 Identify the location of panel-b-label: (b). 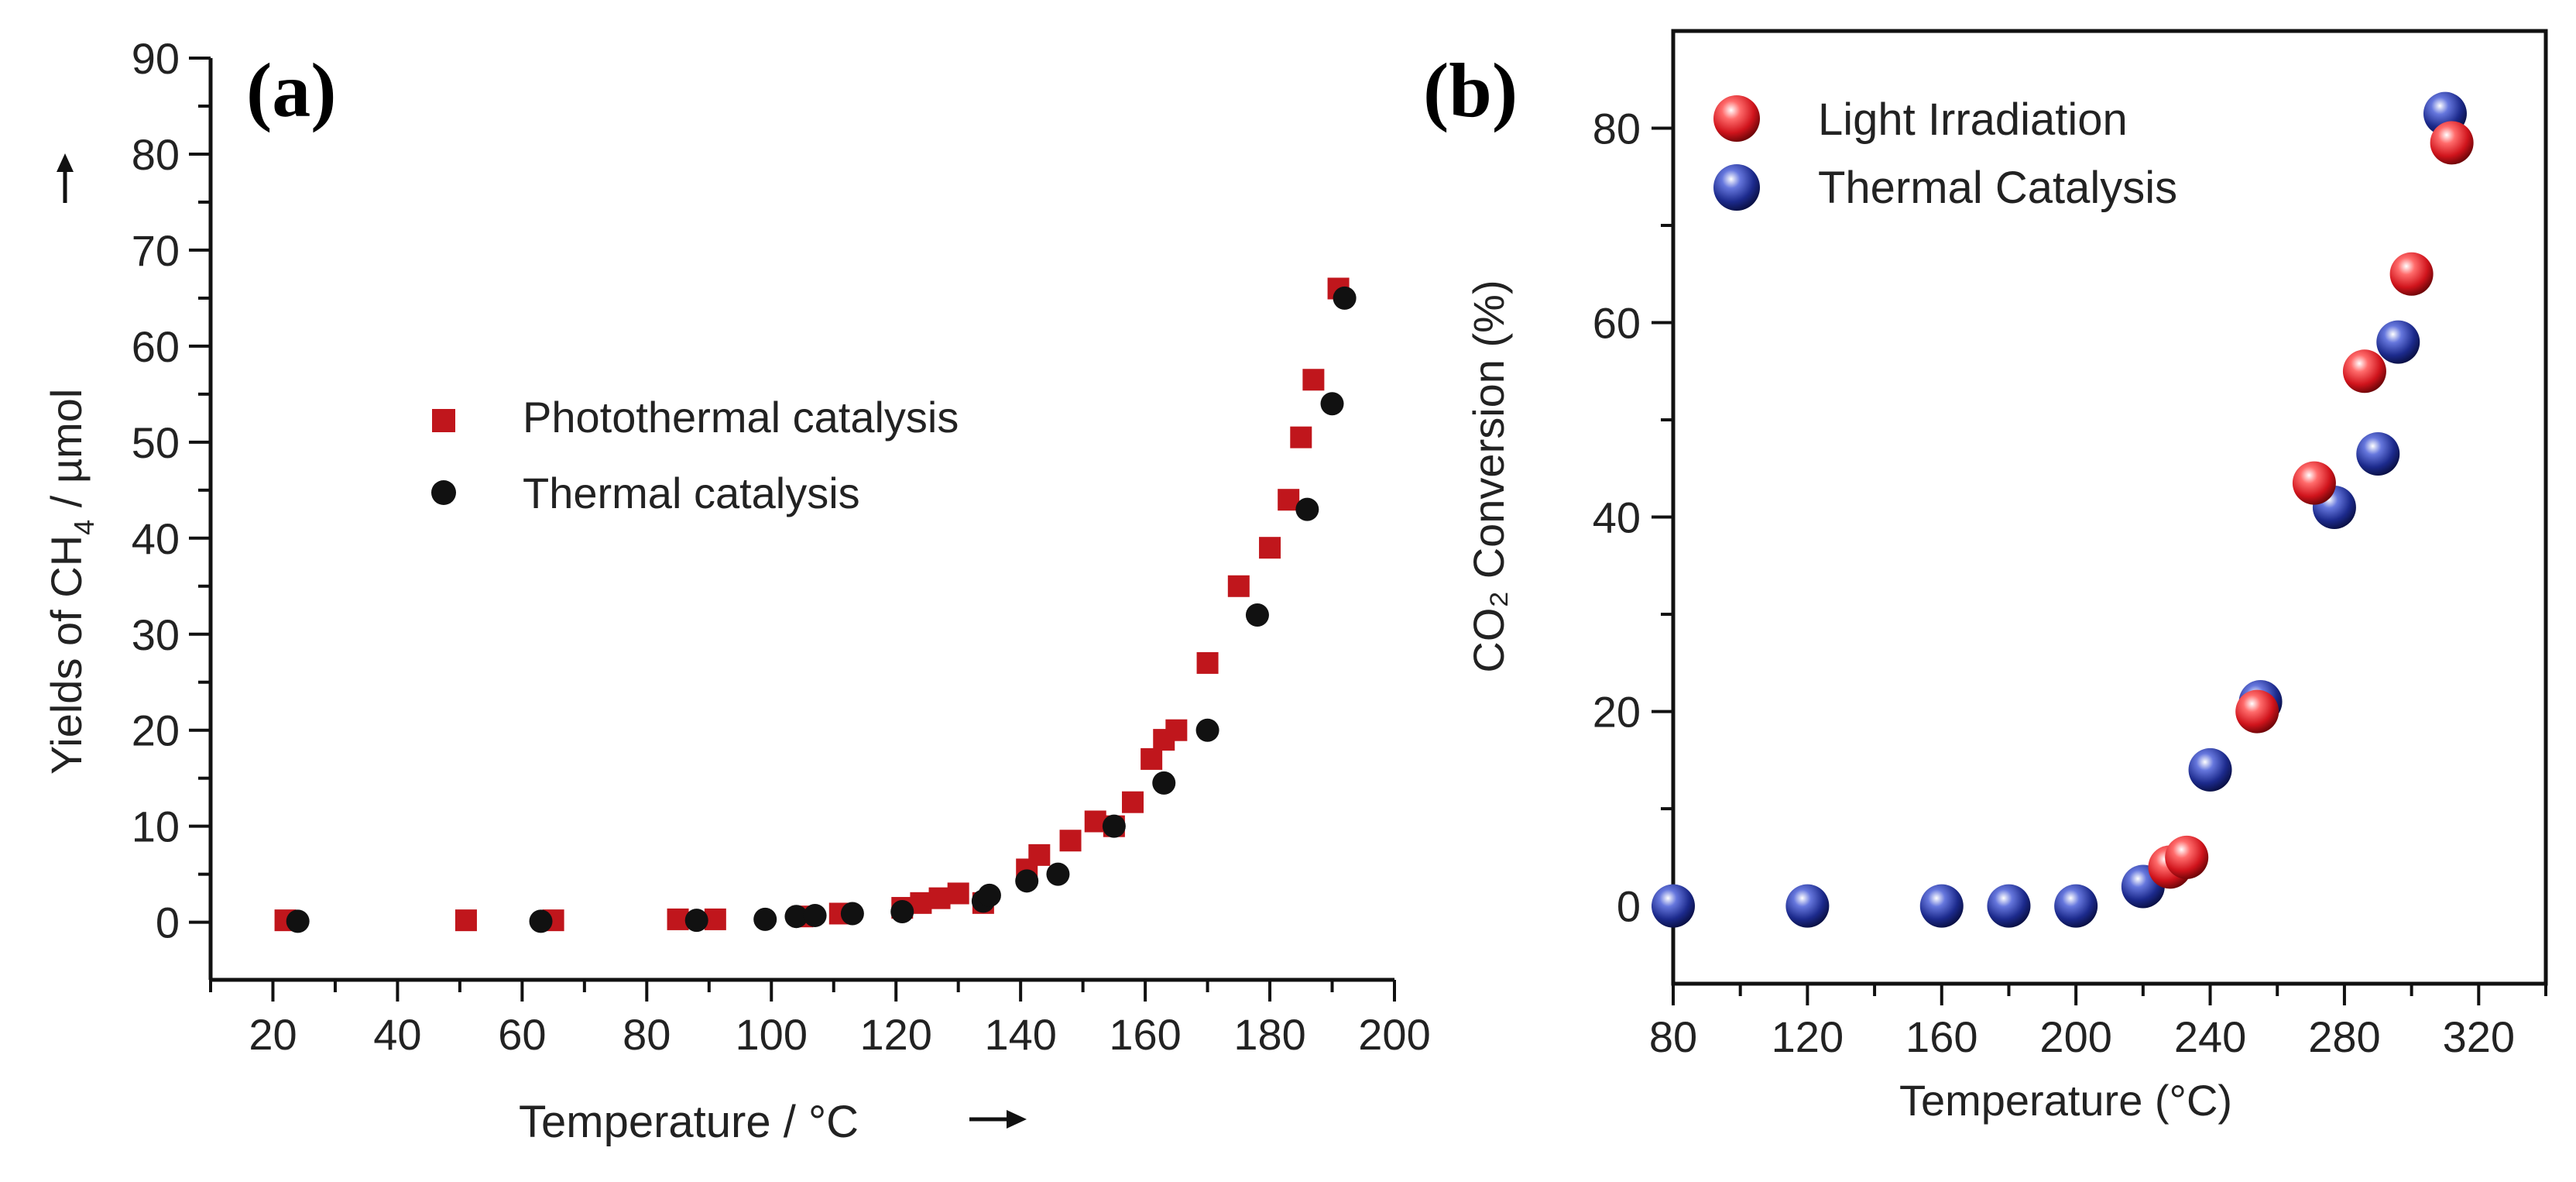
(1470, 90).